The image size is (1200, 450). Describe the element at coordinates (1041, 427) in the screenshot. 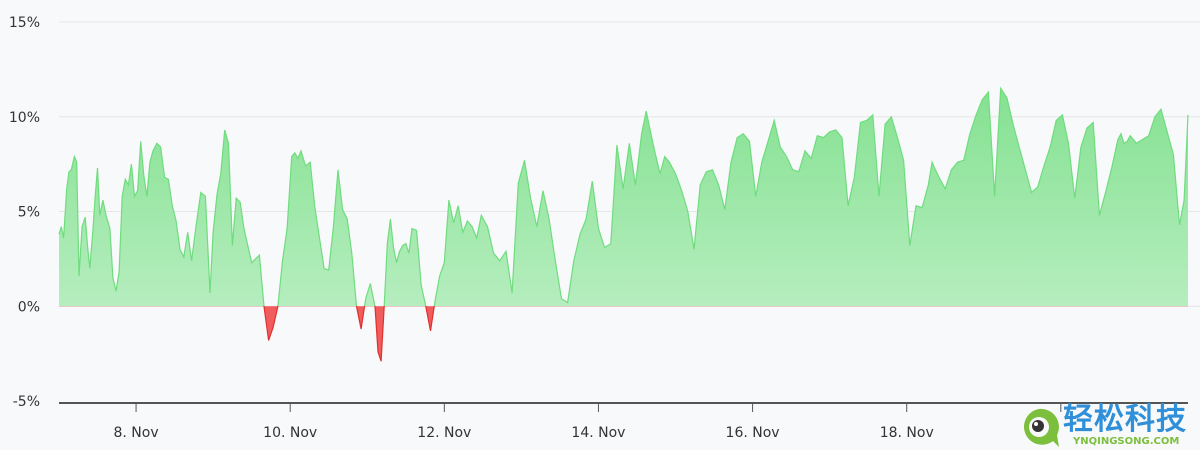

I see `watermark-logo-icon` at that location.